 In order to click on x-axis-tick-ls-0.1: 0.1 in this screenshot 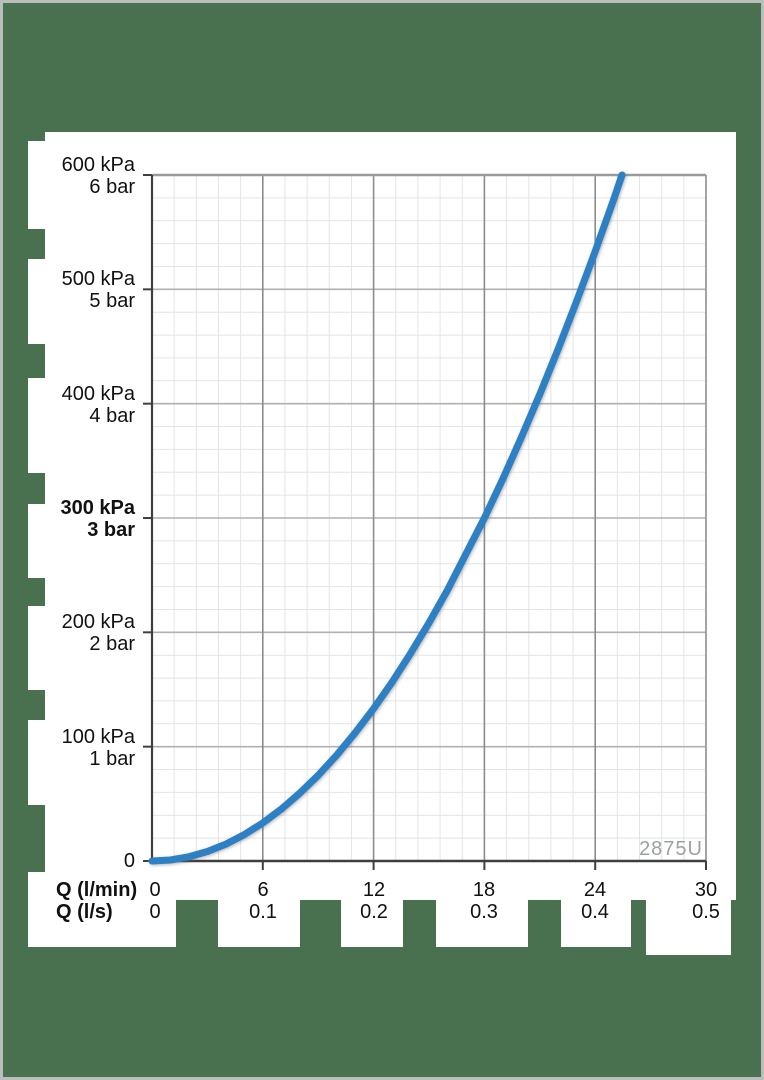, I will do `click(263, 912)`.